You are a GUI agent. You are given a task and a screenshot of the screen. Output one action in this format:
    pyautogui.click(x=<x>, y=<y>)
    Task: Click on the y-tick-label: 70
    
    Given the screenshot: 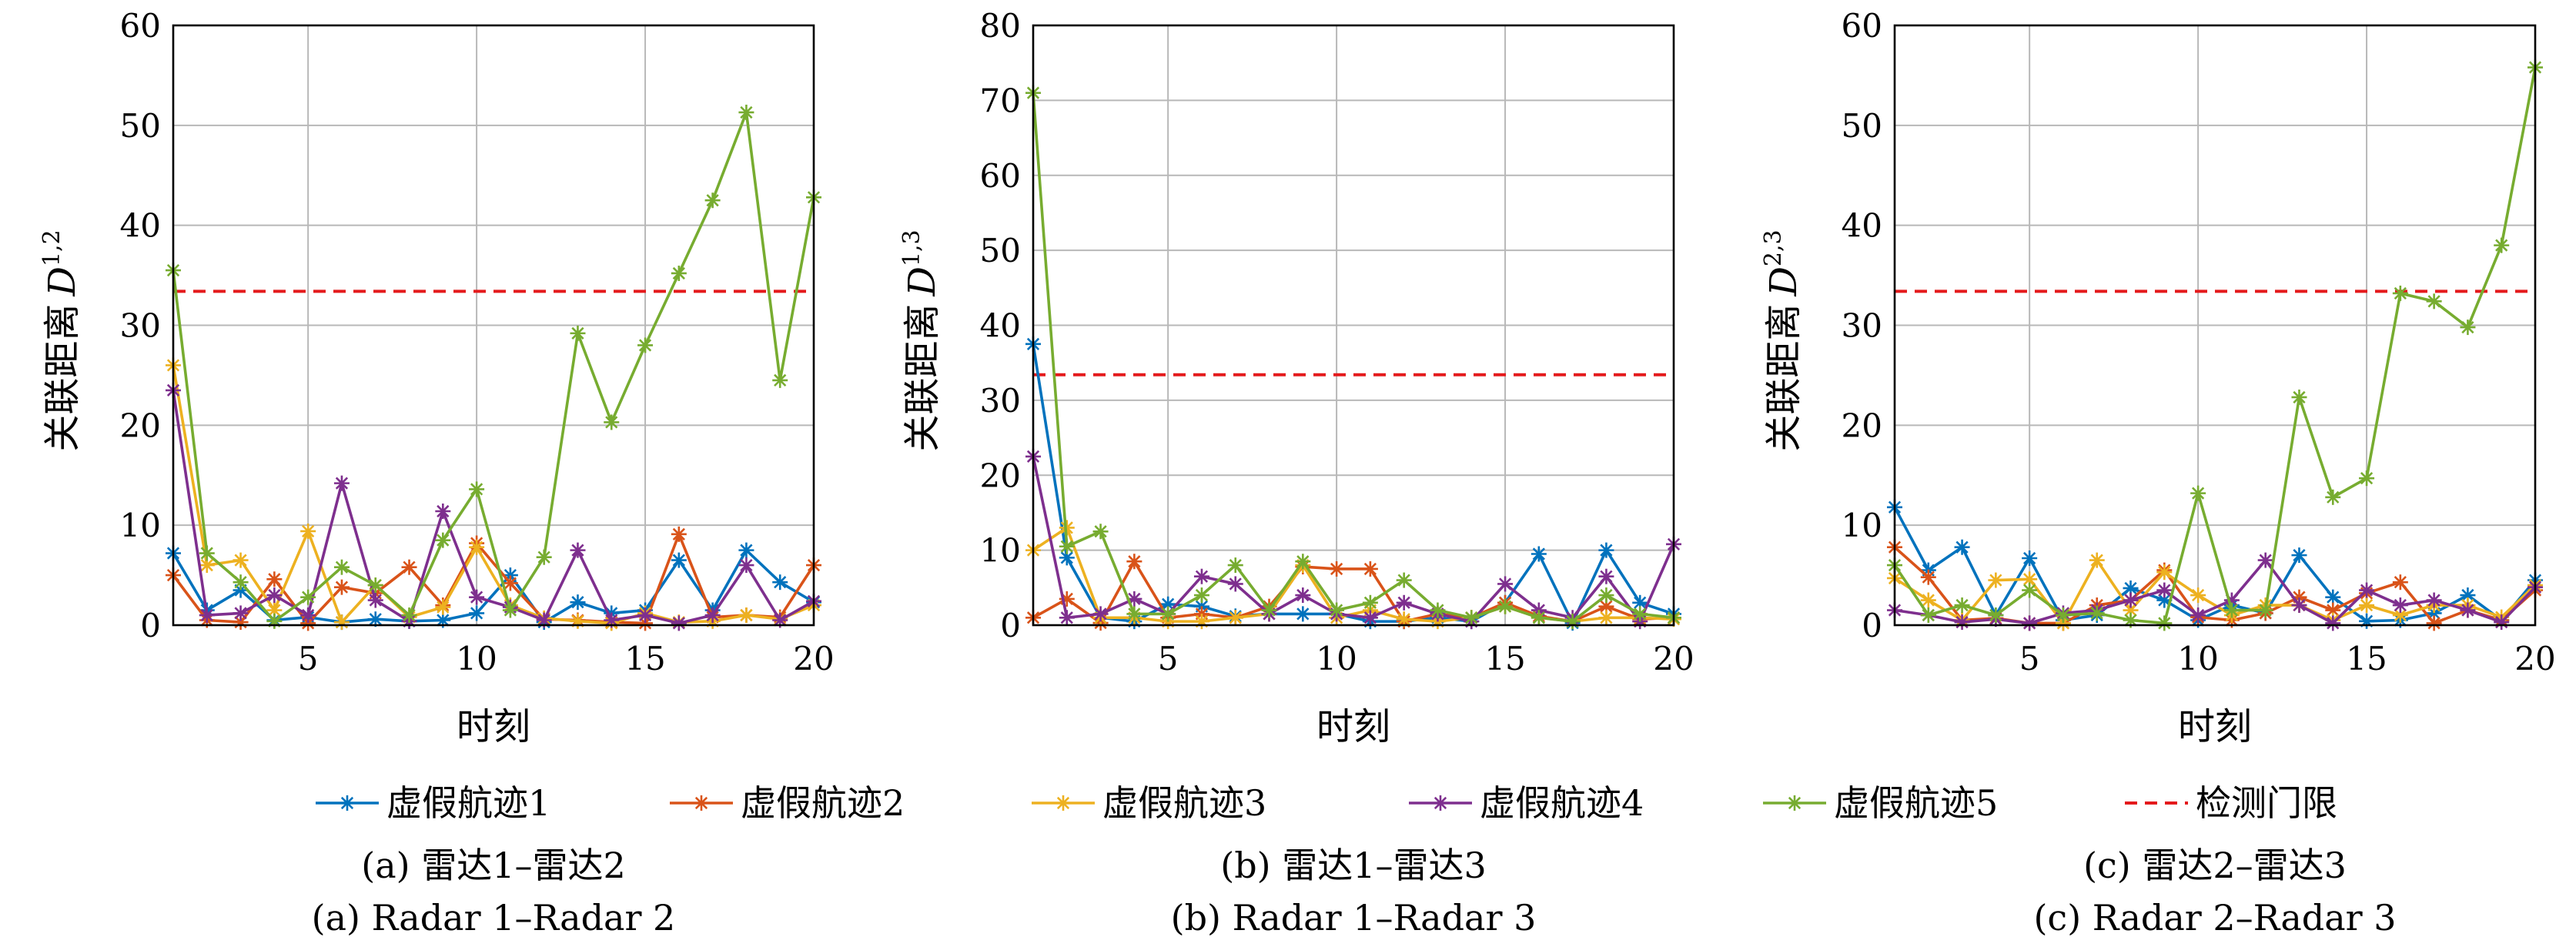 What is the action you would take?
    pyautogui.click(x=1000, y=100)
    